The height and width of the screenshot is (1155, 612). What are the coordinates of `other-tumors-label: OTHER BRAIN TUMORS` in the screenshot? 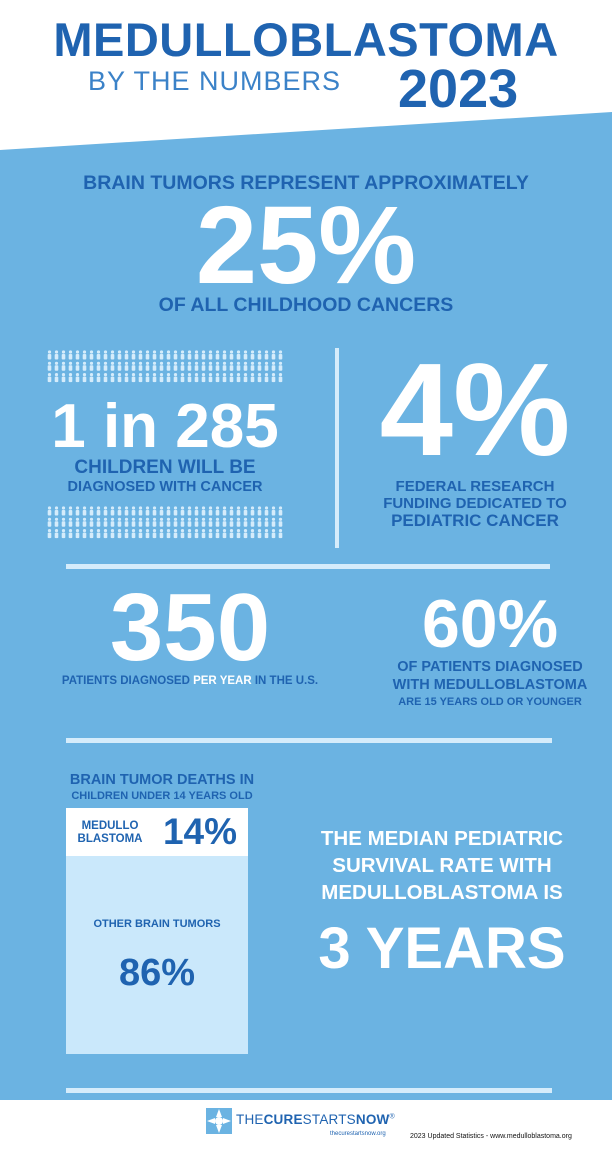 It's located at (157, 924).